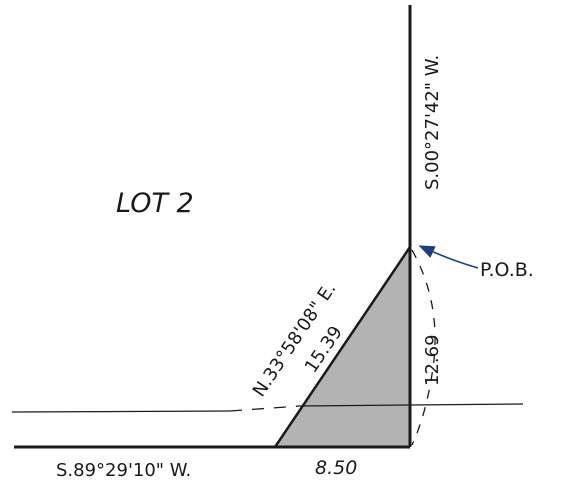  I want to click on south-segment-distance-label: 8.50, so click(336, 468).